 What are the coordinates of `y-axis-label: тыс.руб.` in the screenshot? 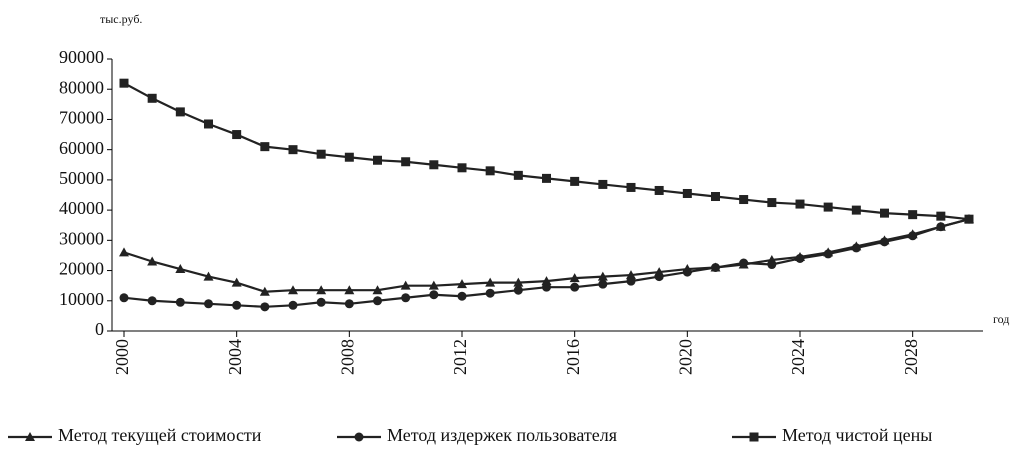 It's located at (121, 19).